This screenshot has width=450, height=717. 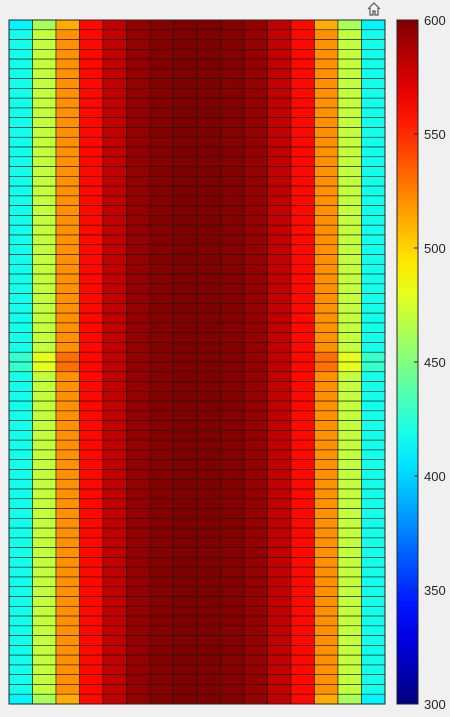 I want to click on colorbar: 300 350 400 450 500 550 600, so click(x=421, y=362).